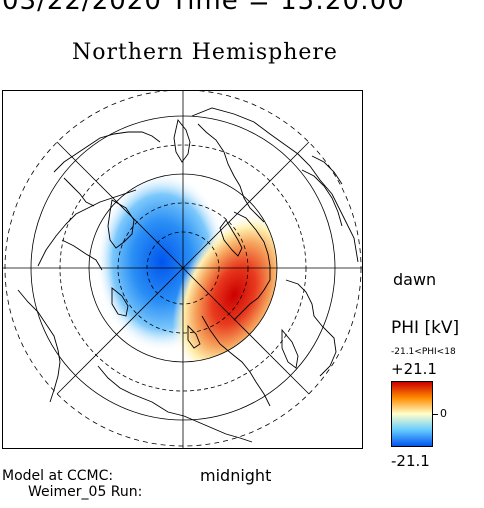 The height and width of the screenshot is (508, 484). Describe the element at coordinates (425, 328) in the screenshot. I see `legend-title: PHI [kV]` at that location.